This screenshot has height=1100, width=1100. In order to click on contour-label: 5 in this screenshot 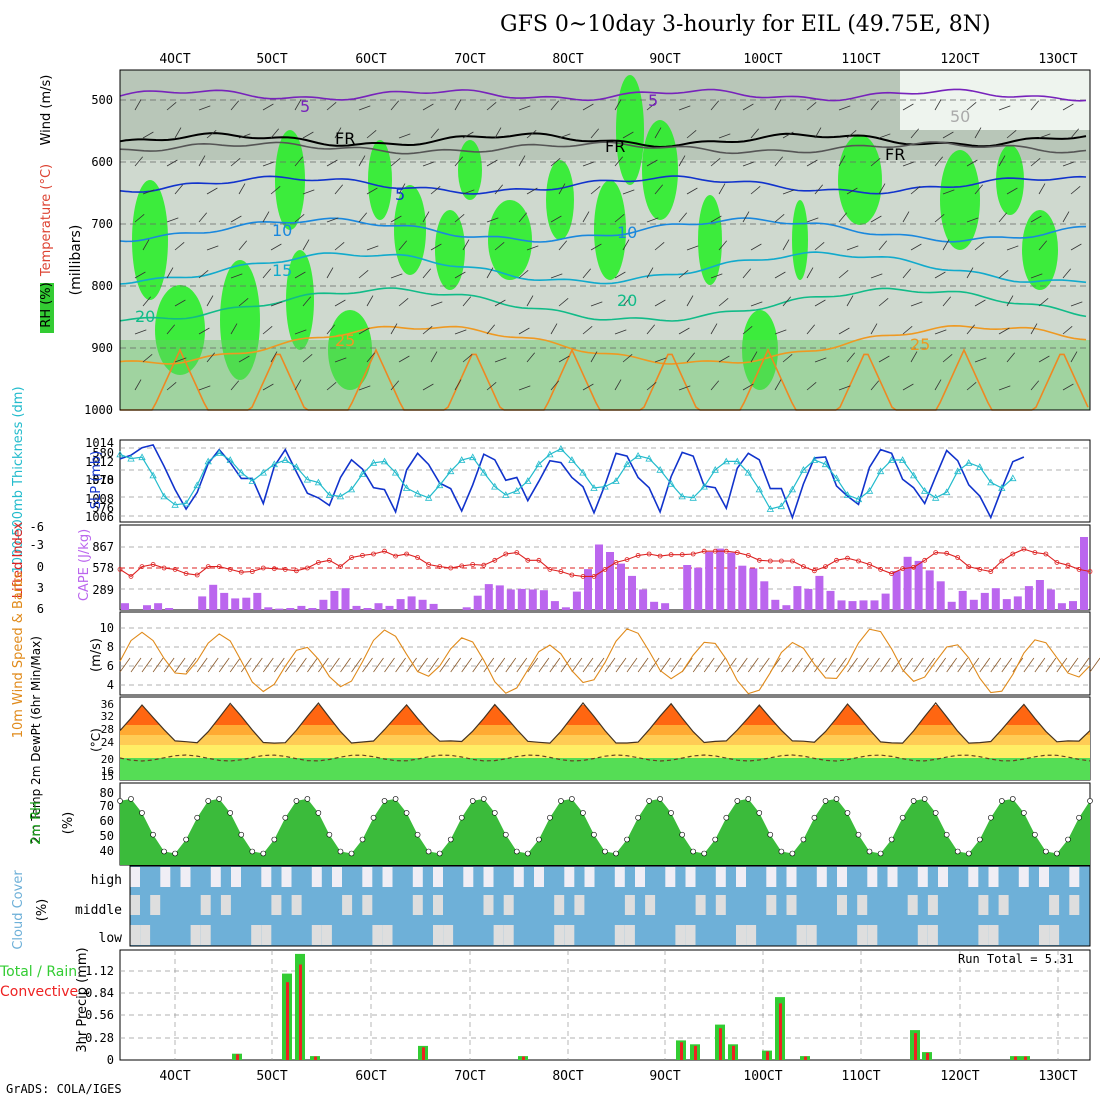, I will do `click(400, 194)`.